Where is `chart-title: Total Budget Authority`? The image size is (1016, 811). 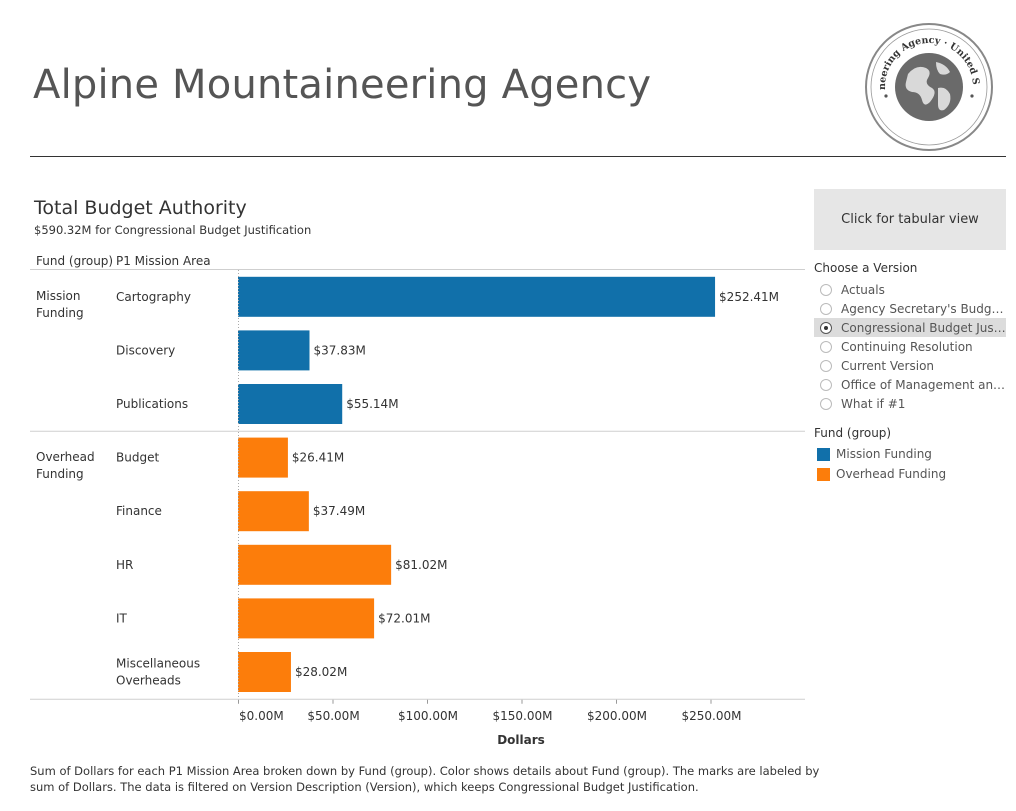 chart-title: Total Budget Authority is located at coordinates (140, 208).